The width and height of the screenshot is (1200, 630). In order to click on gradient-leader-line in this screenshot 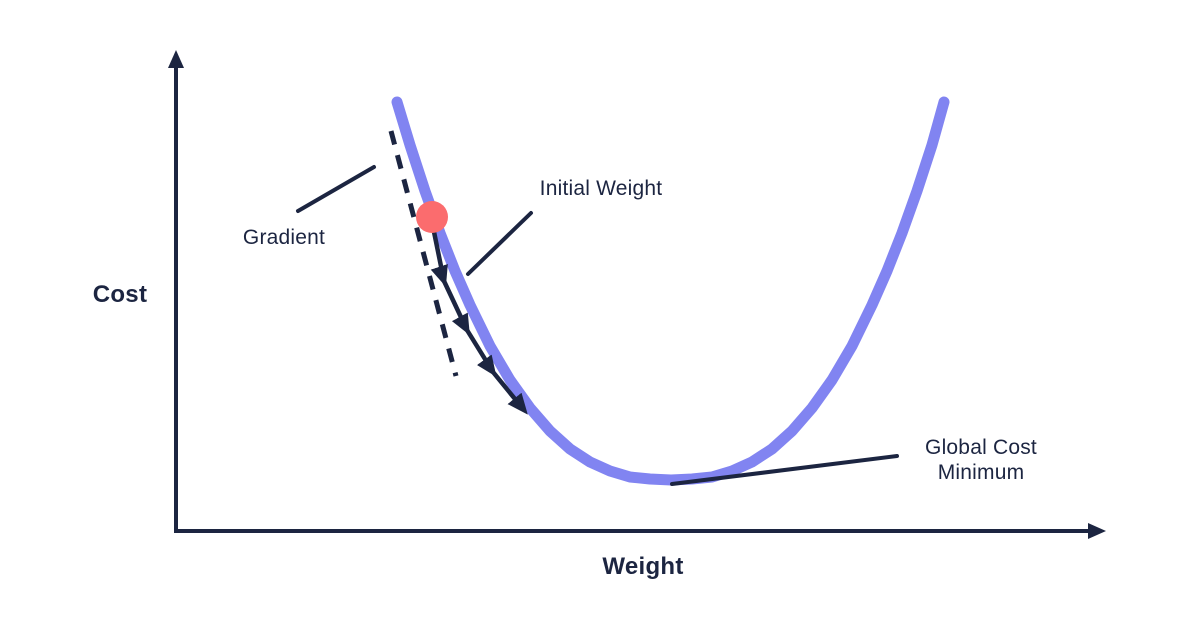, I will do `click(336, 189)`.